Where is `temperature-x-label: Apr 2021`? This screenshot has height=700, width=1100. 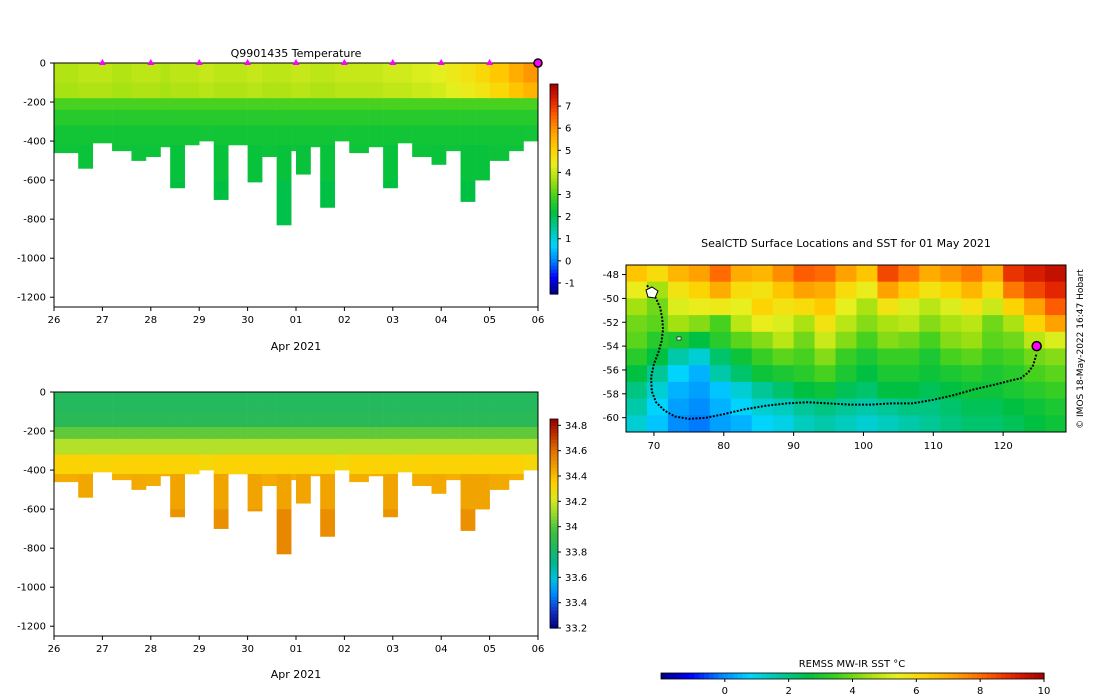 temperature-x-label: Apr 2021 is located at coordinates (296, 346).